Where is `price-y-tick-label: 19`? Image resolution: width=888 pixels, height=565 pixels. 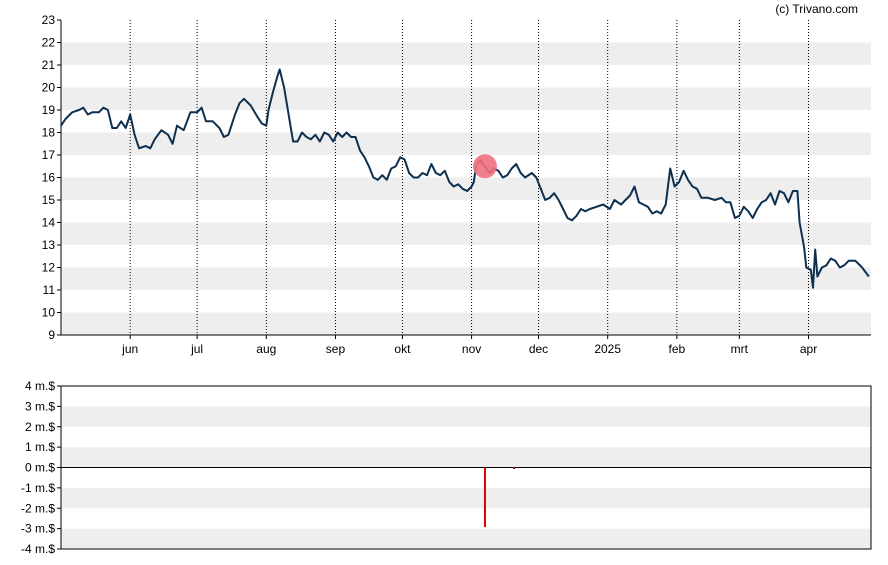 price-y-tick-label: 19 is located at coordinates (49, 110).